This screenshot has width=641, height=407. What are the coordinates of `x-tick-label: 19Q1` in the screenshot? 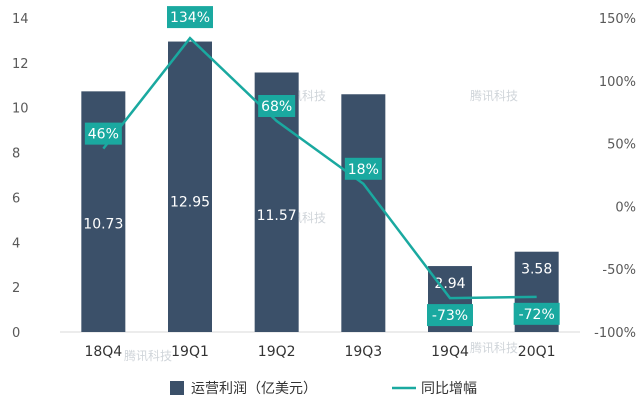 It's located at (190, 352).